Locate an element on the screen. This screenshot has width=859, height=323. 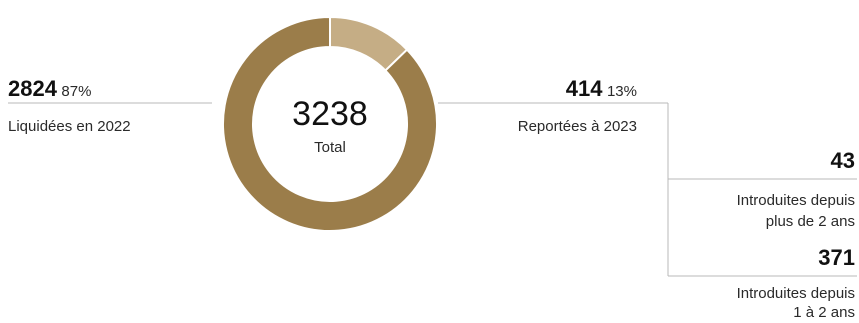
slice-liquidees-annotation: 2824 87% is located at coordinates (49, 89).